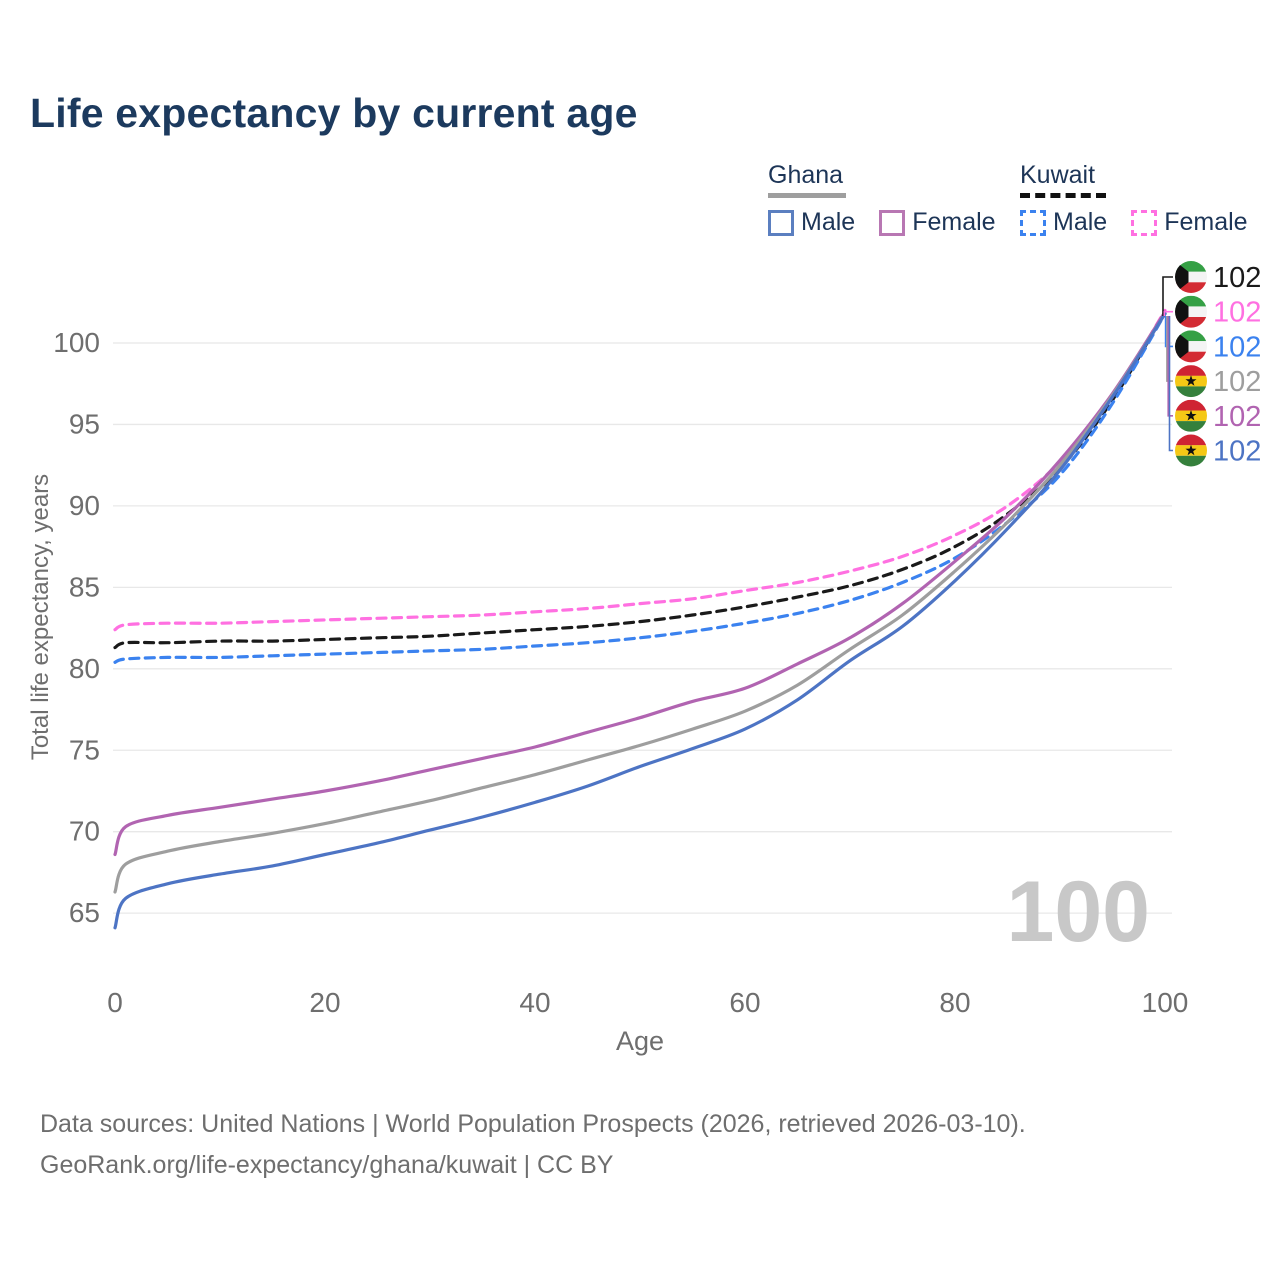 The height and width of the screenshot is (1280, 1280). I want to click on kuwait-line-style-key, so click(1063, 195).